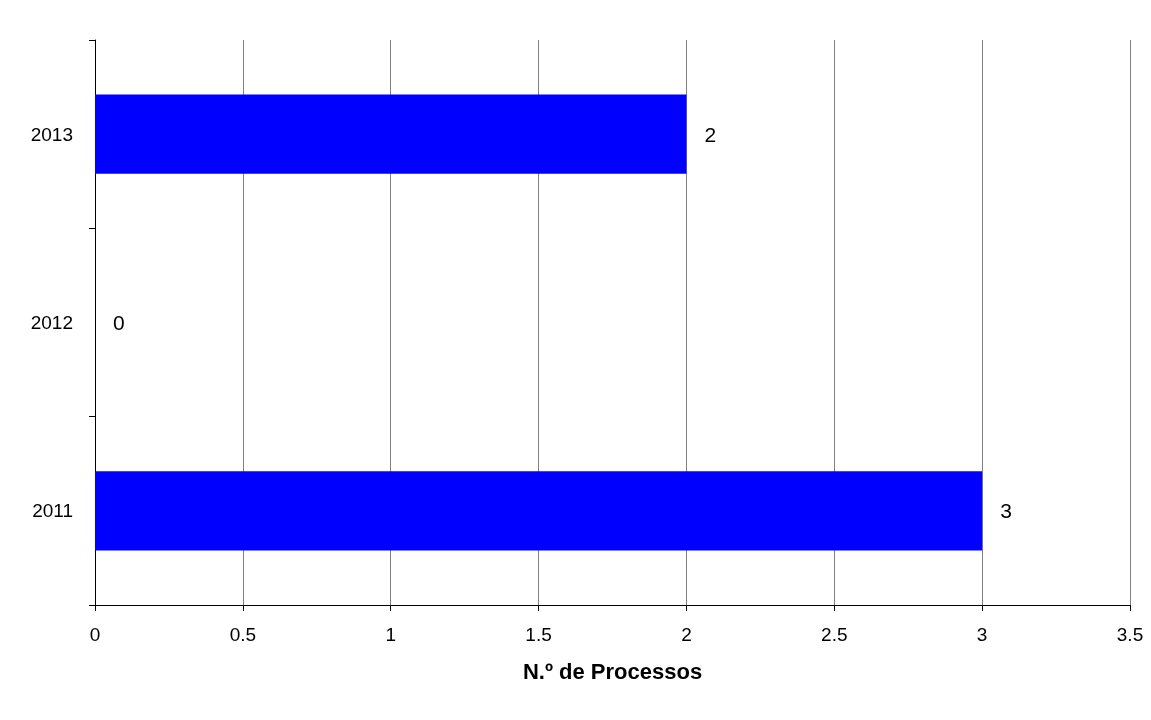 The width and height of the screenshot is (1151, 720). What do you see at coordinates (686, 634) in the screenshot?
I see `x-tick-label: 2` at bounding box center [686, 634].